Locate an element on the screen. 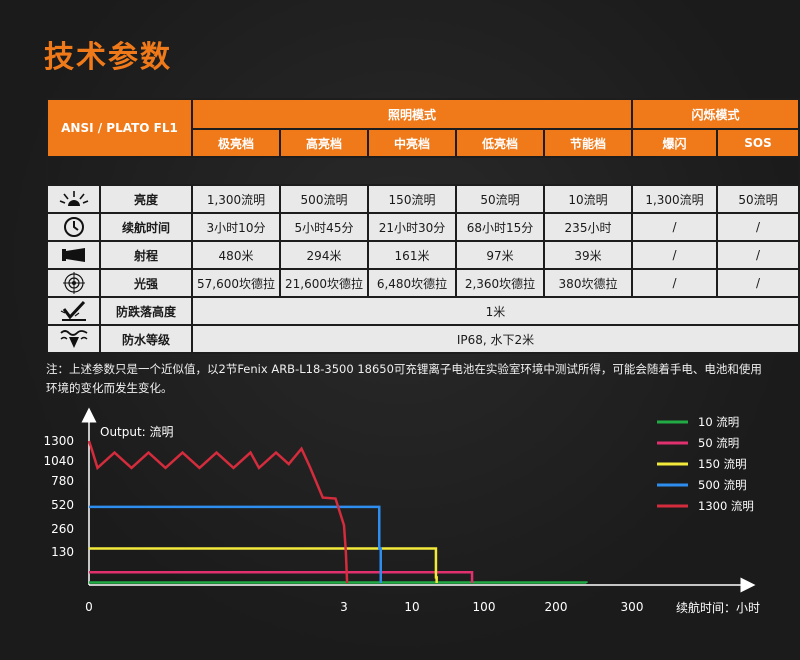 The height and width of the screenshot is (660, 800). mode-header: 低亮档 is located at coordinates (500, 143).